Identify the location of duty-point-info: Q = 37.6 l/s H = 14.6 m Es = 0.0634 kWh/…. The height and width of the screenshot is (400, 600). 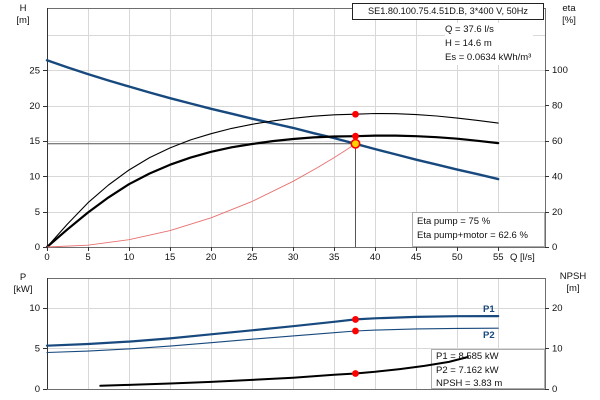
(489, 44).